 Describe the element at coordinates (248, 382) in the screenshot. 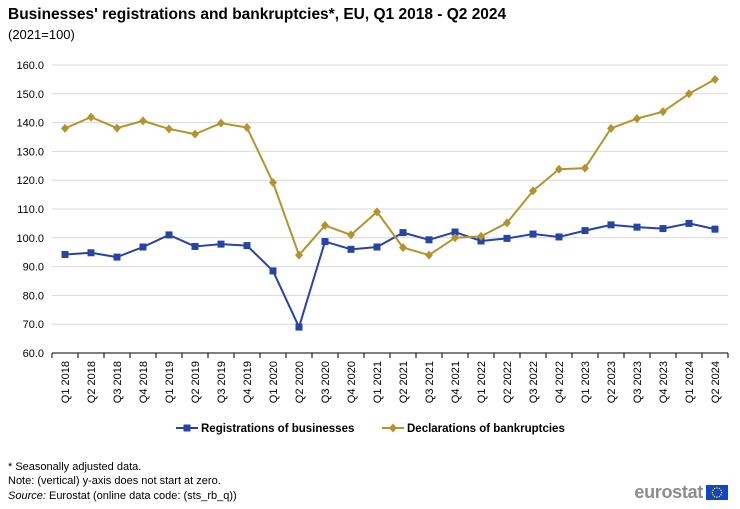

I see `x-tick-label: Q4 2019` at that location.